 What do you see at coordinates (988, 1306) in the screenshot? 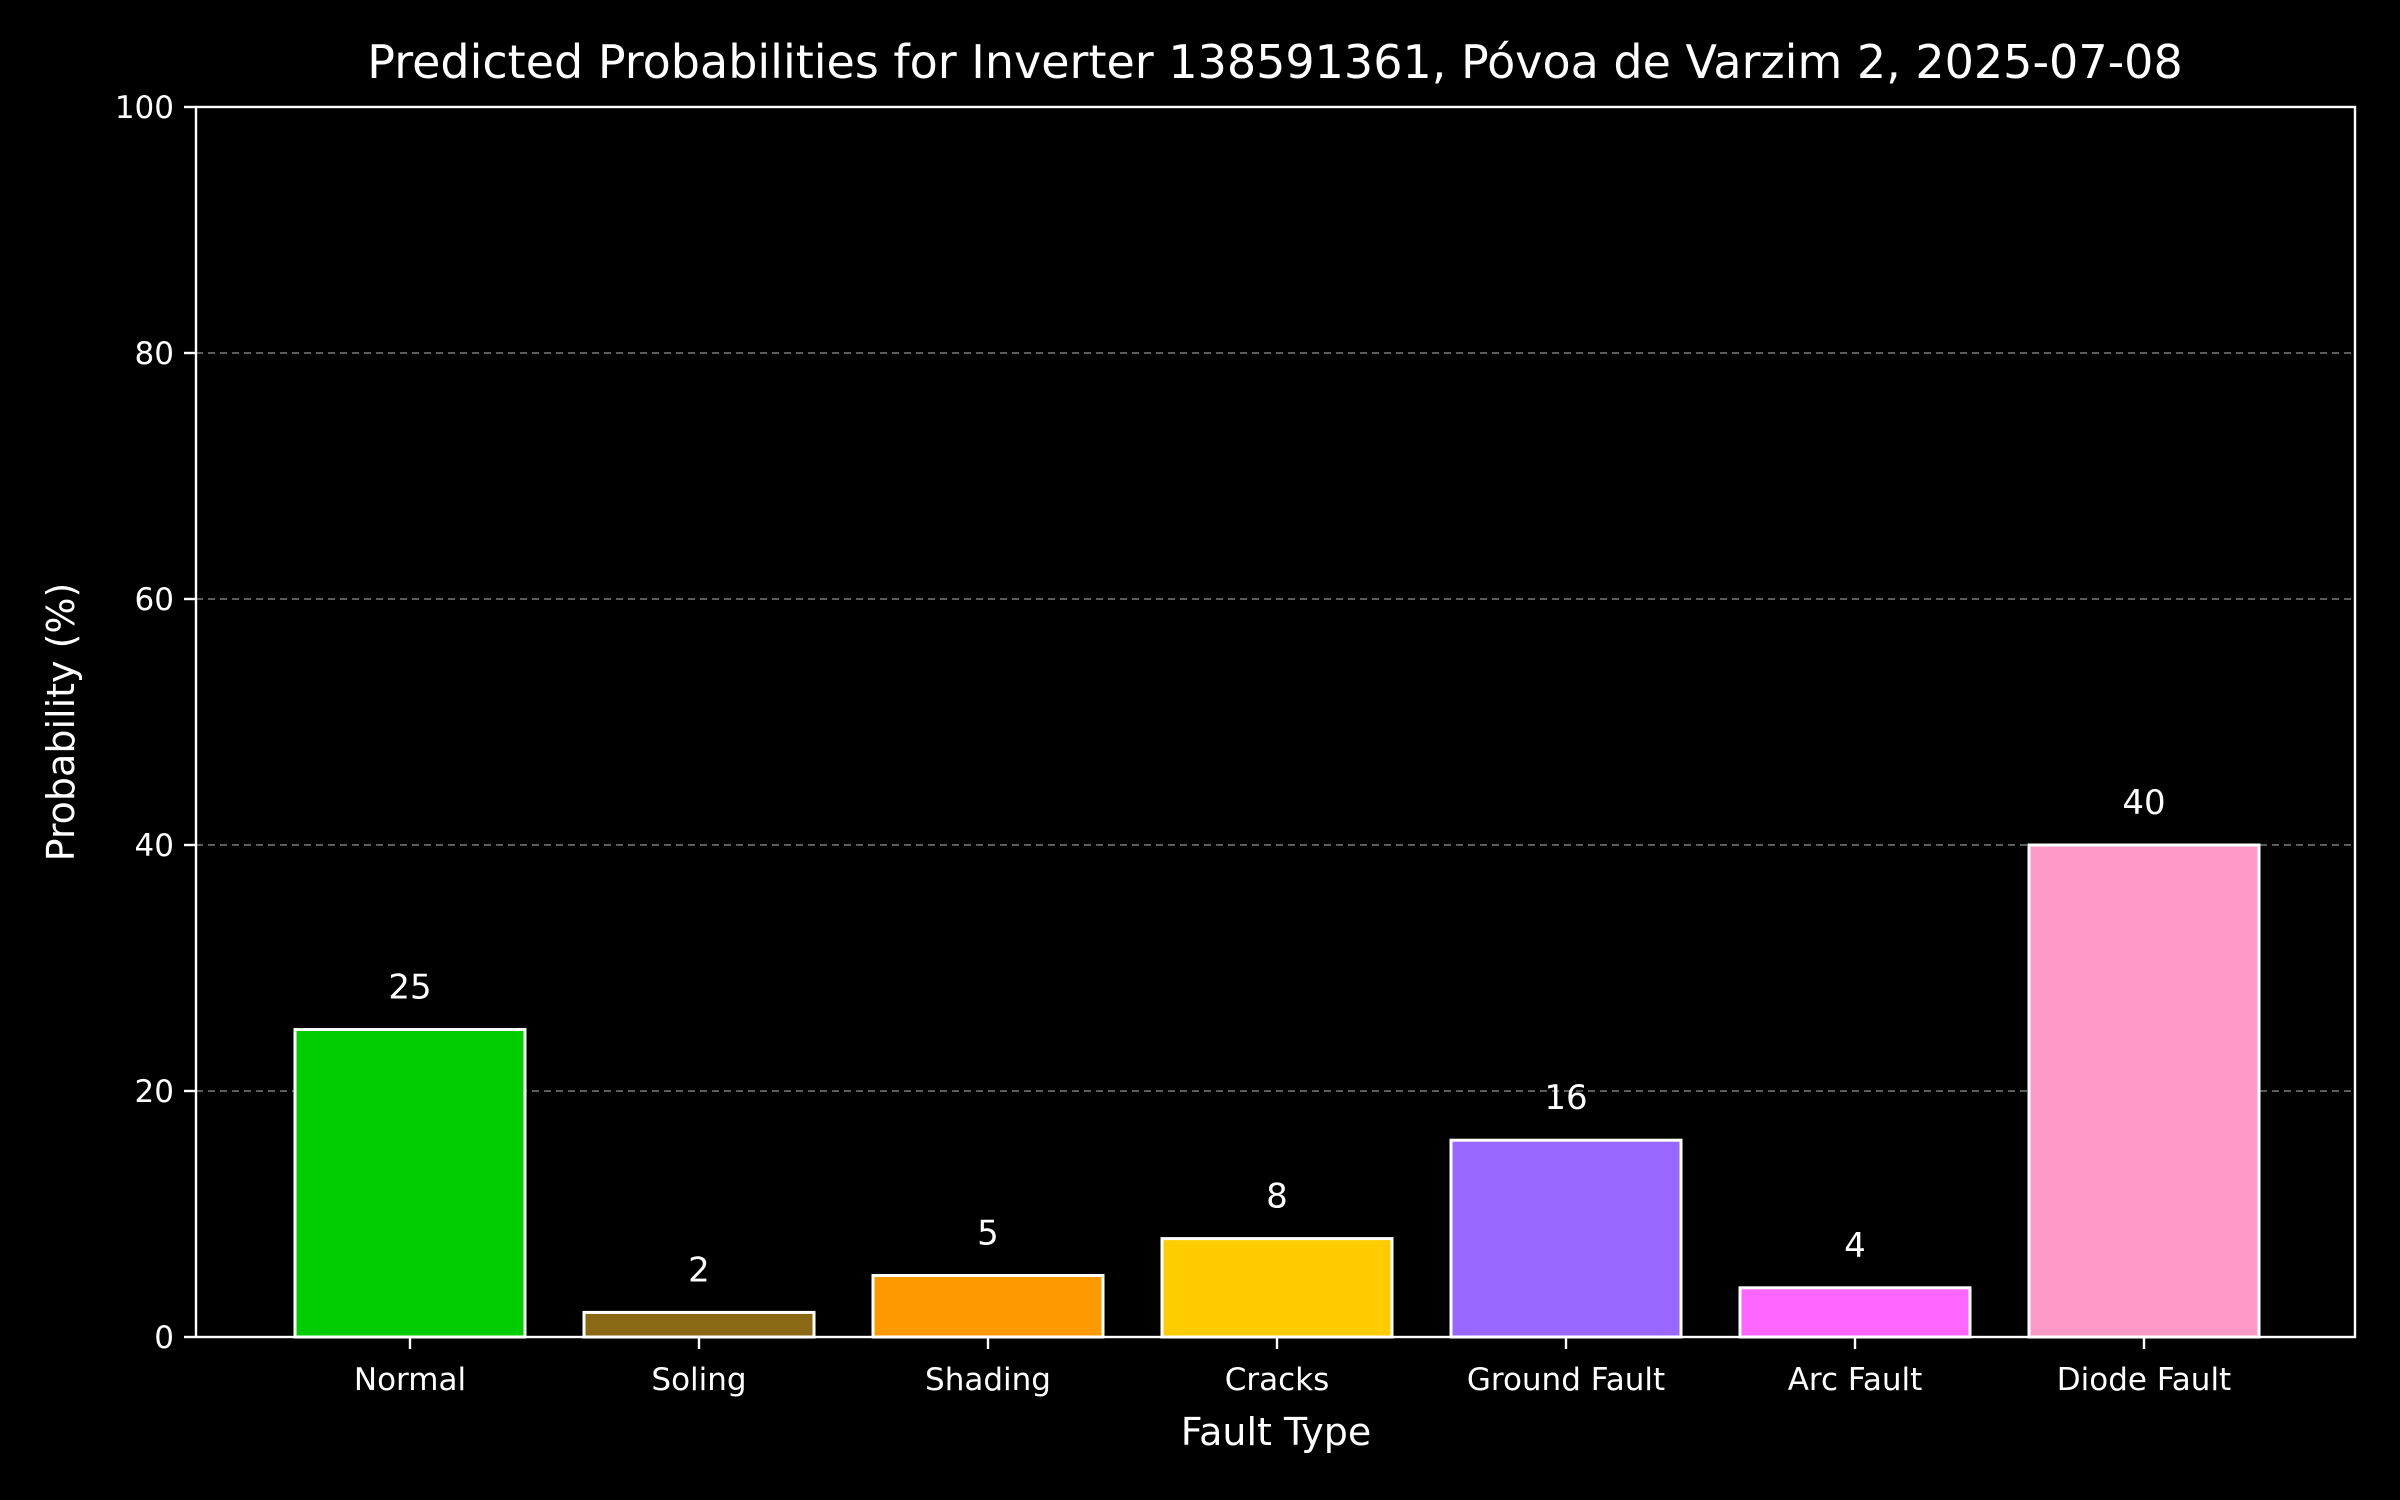
I see `bar-shading` at bounding box center [988, 1306].